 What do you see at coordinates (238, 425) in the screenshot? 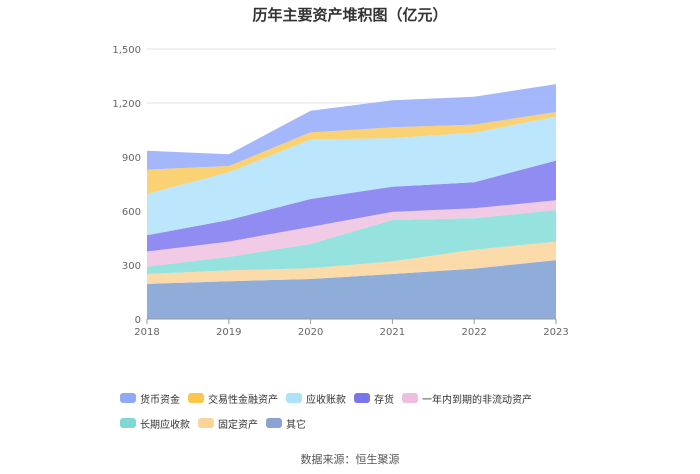
I see `legend-label: 固定资产` at bounding box center [238, 425].